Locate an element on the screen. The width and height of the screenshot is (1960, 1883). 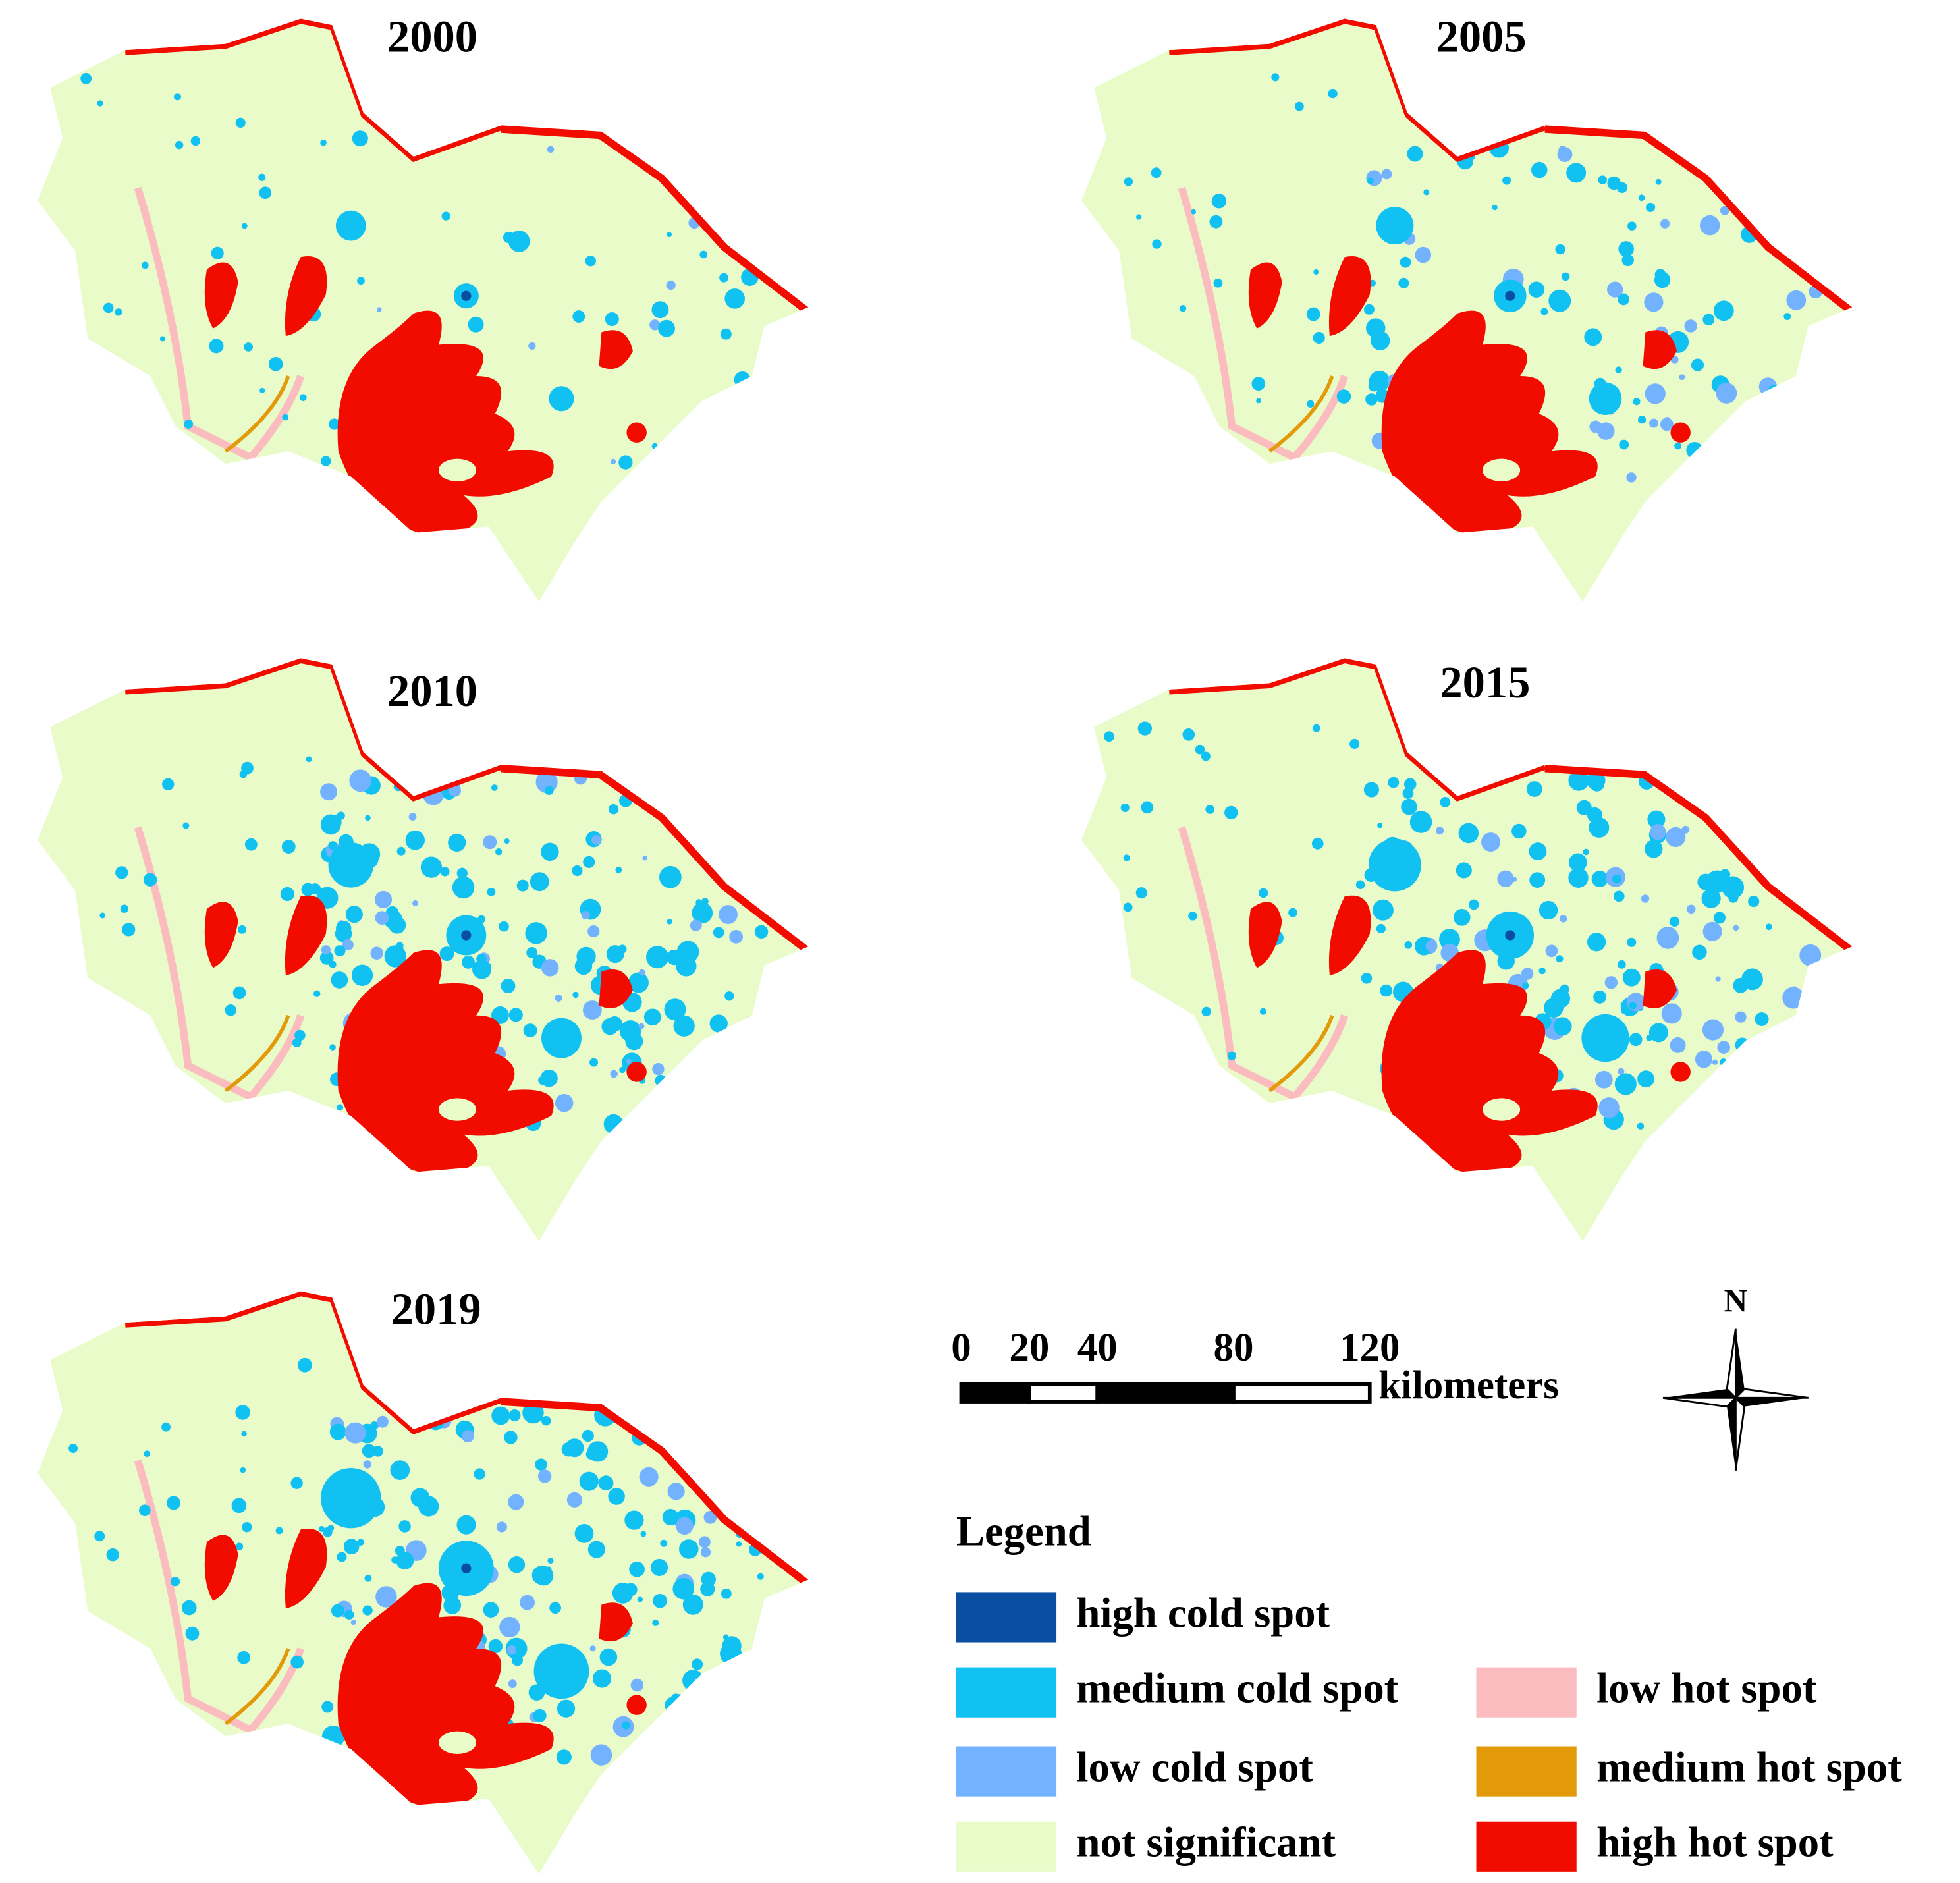
hot-spot is located at coordinates (636, 432).